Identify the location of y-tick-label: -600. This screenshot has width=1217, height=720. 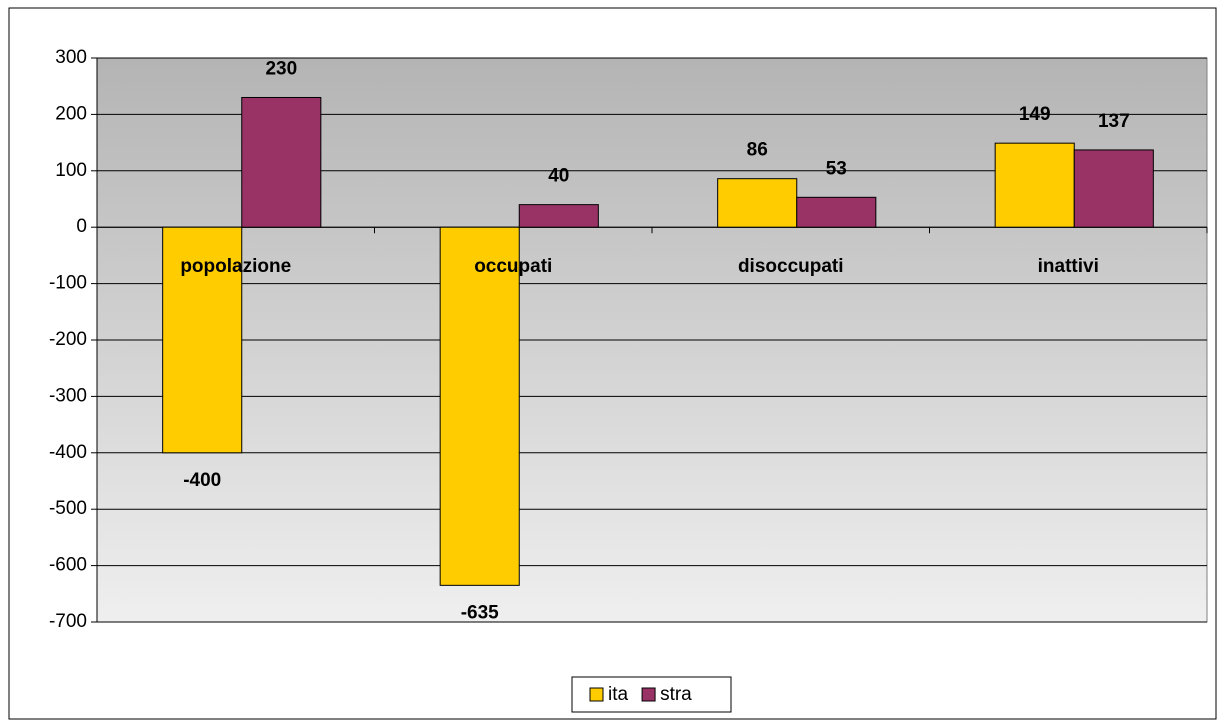
(68, 565).